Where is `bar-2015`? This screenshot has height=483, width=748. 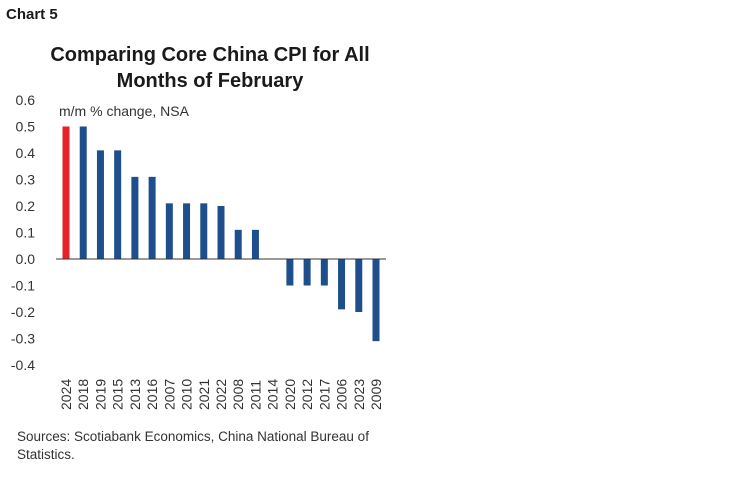 bar-2015 is located at coordinates (118, 204).